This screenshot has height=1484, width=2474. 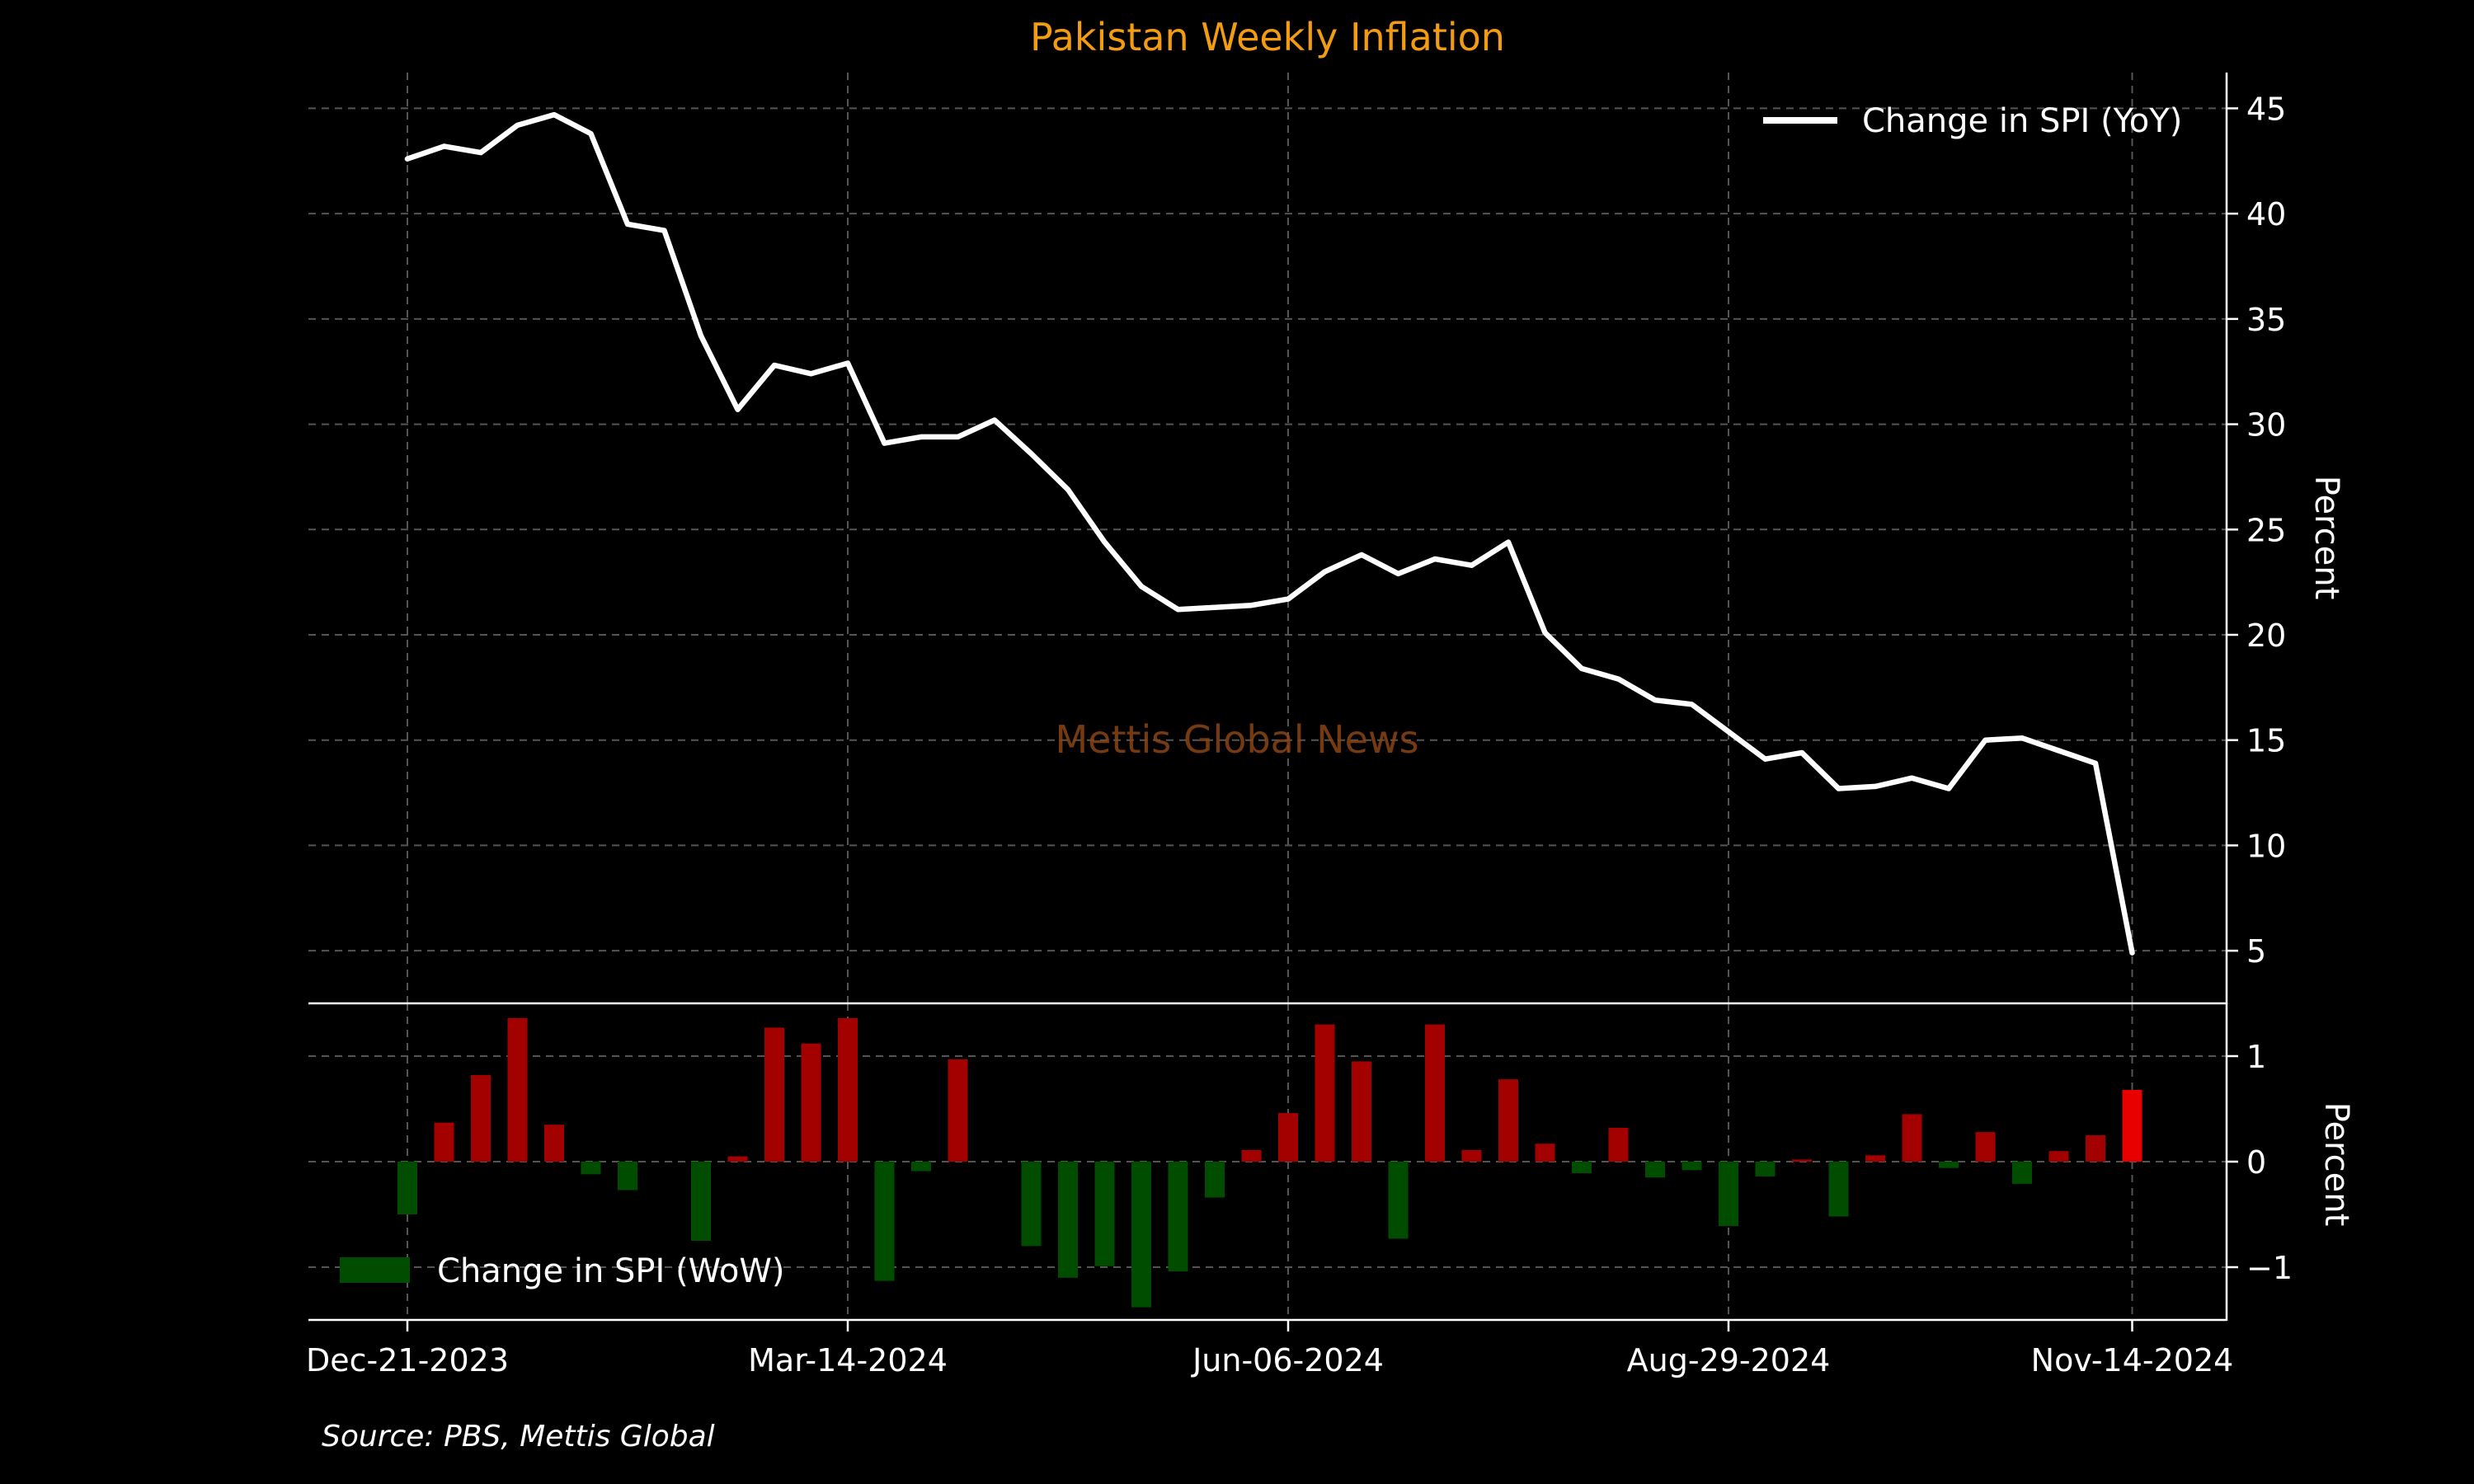 What do you see at coordinates (2266, 741) in the screenshot?
I see `y-tick-label: 15` at bounding box center [2266, 741].